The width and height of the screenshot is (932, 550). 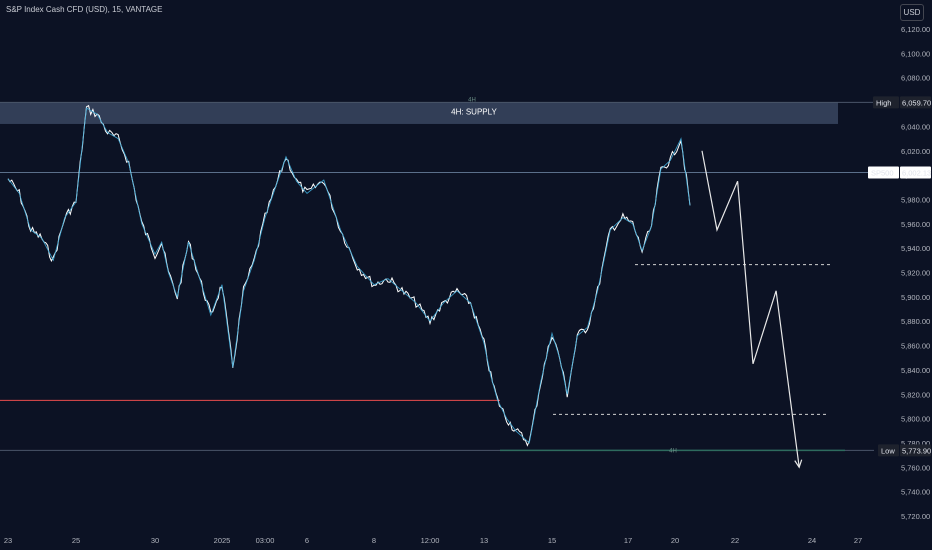 What do you see at coordinates (430, 540) in the screenshot?
I see `x-tick-label: 12:00` at bounding box center [430, 540].